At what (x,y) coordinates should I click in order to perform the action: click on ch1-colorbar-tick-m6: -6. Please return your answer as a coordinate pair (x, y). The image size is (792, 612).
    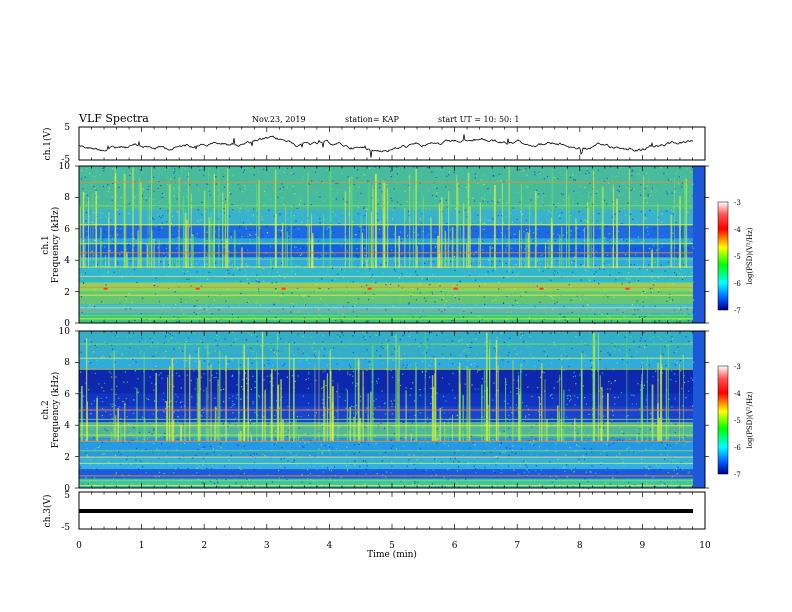
    Looking at the image, I should click on (737, 284).